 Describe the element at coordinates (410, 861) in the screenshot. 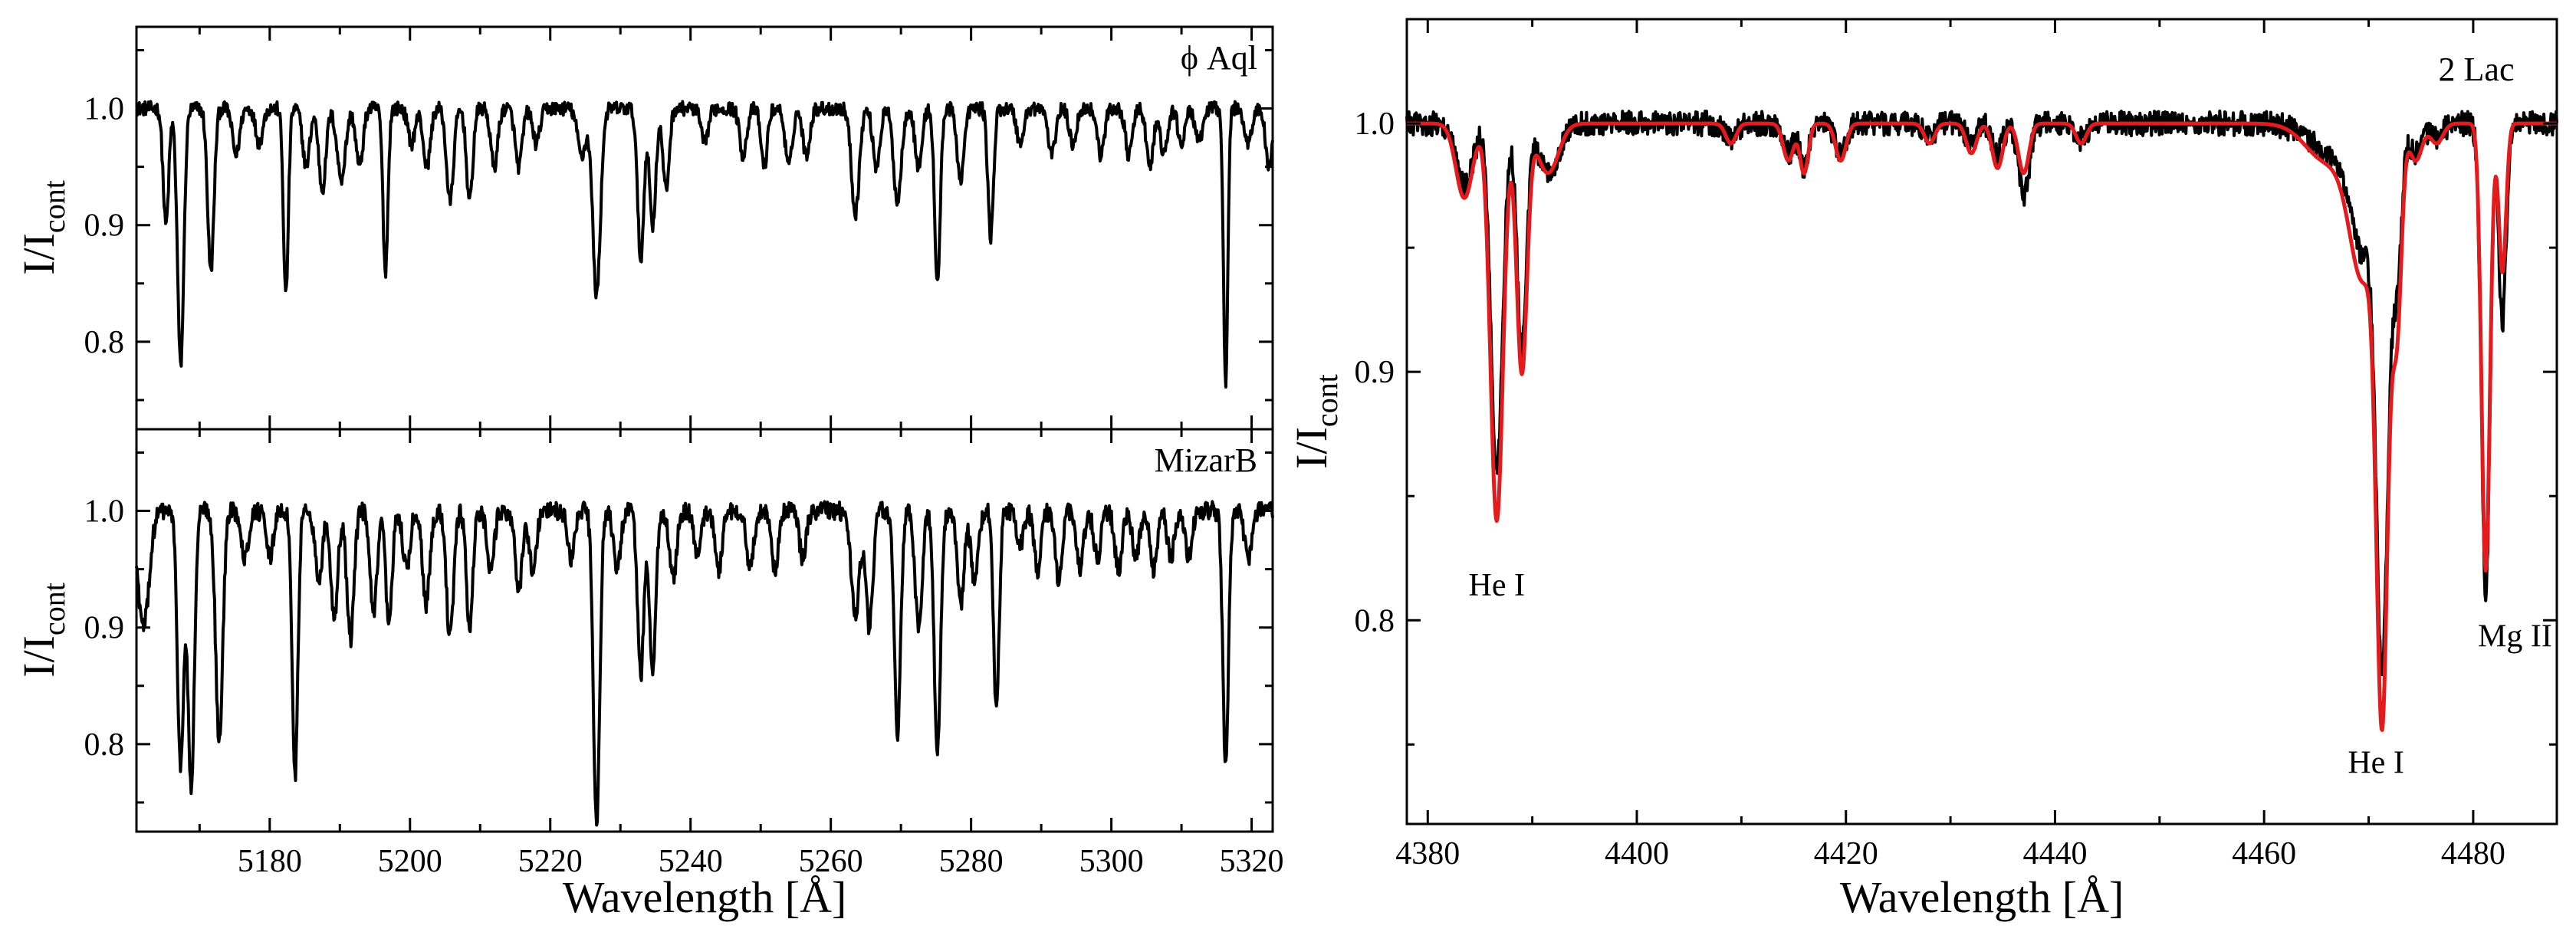

I see `x-tick-label: 5200` at that location.